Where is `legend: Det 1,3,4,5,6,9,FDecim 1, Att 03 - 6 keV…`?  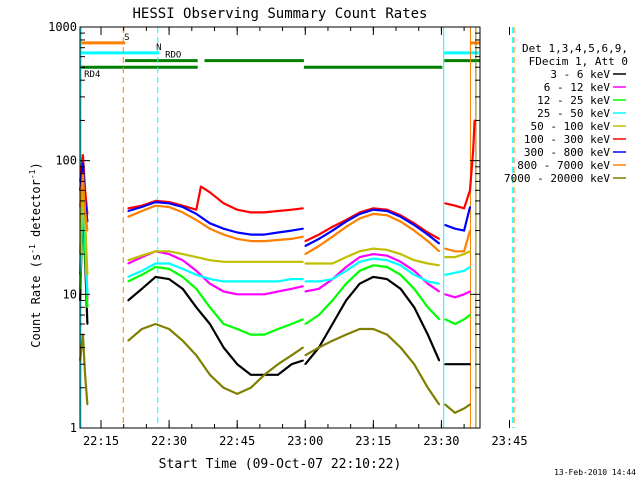
legend: Det 1,3,4,5,6,9,FDecim 1, Att 03 - 6 keV… is located at coordinates (566, 113).